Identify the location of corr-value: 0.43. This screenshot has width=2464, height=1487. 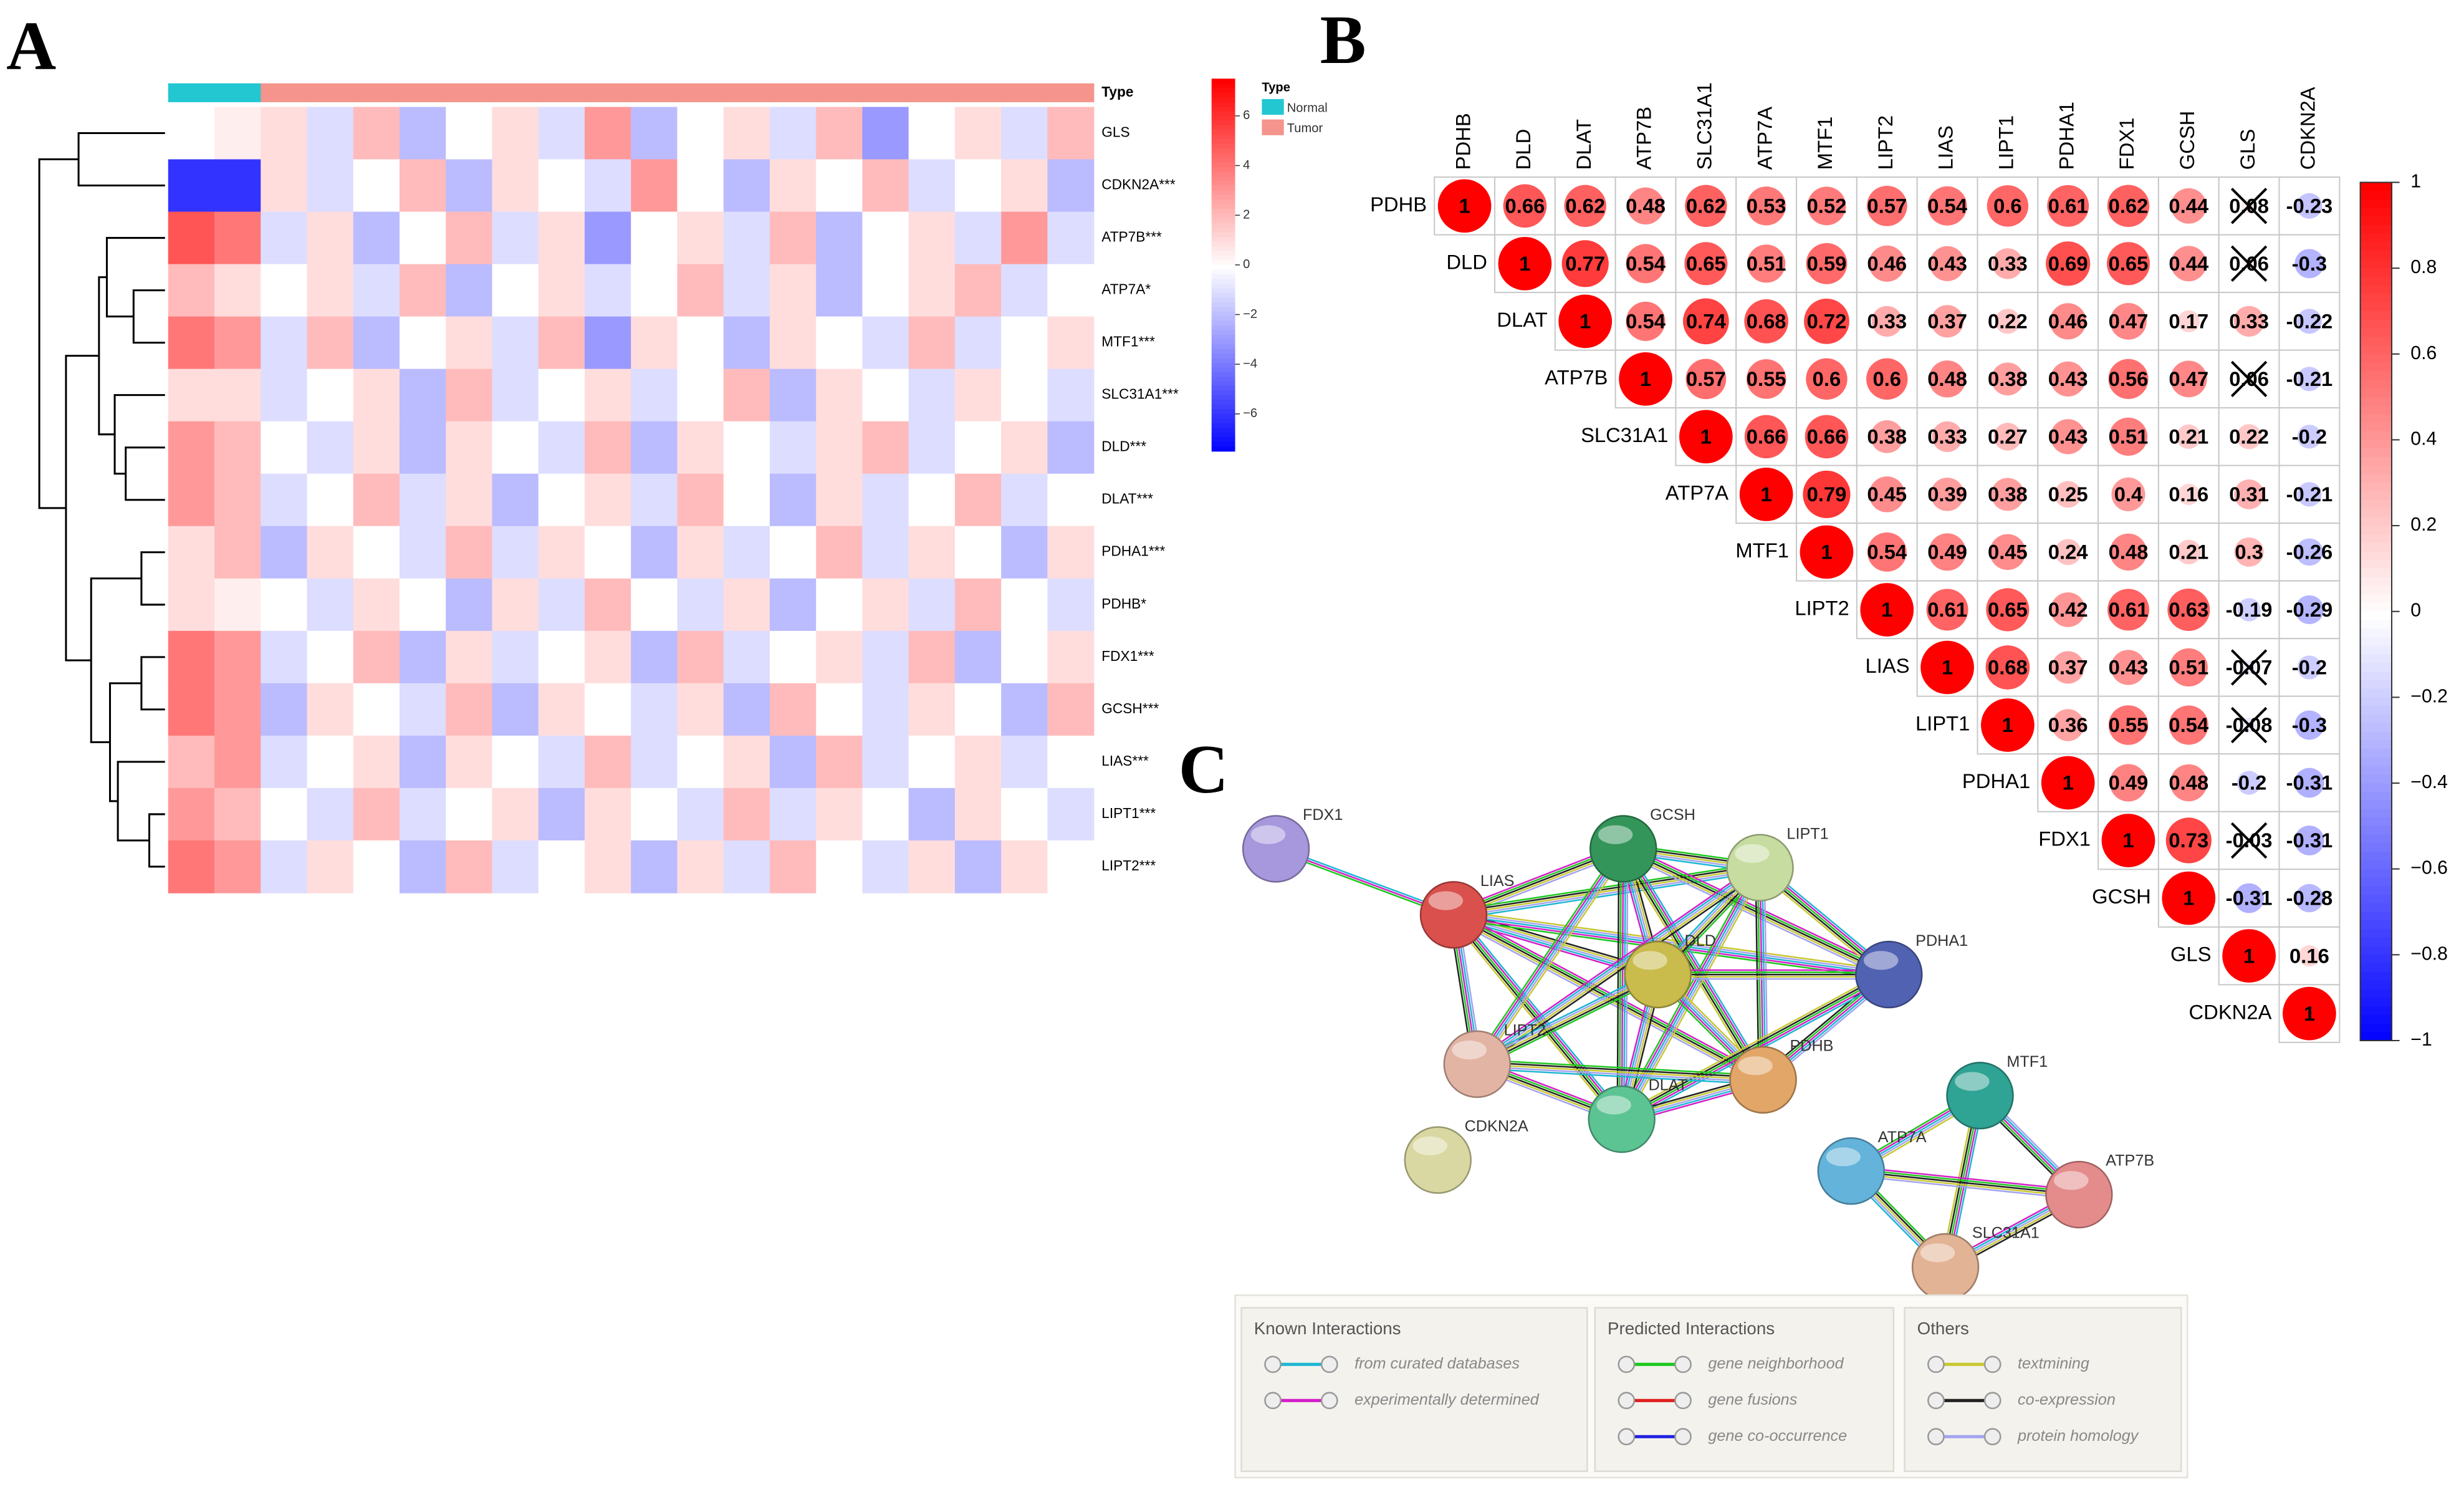
(2129, 668).